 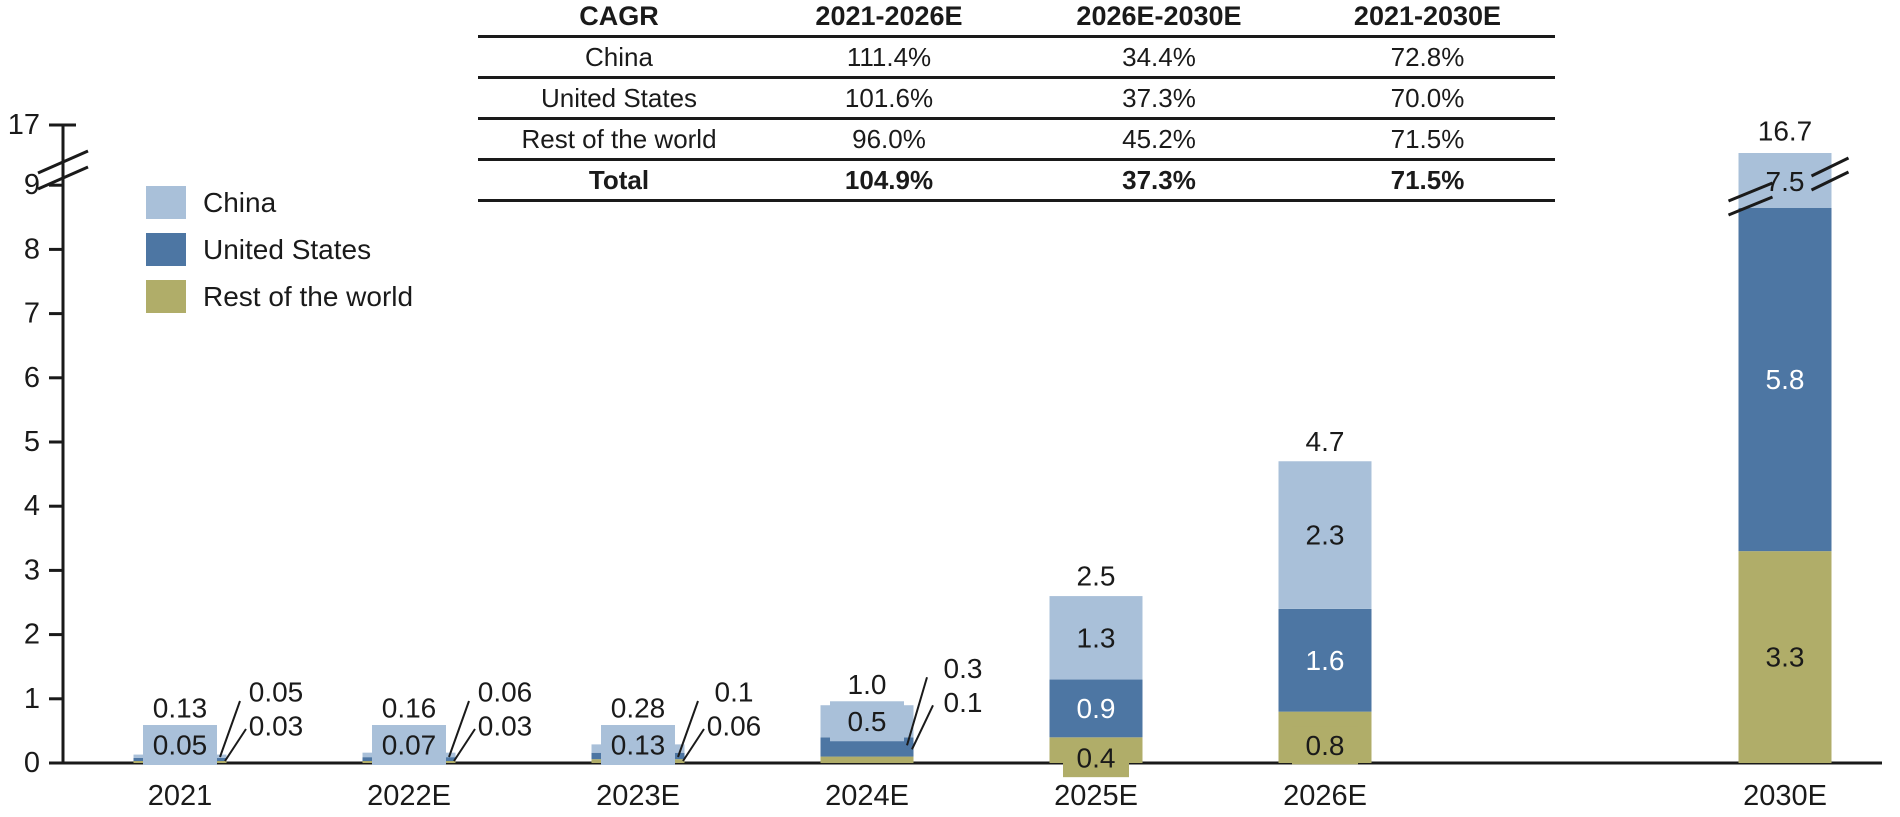 I want to click on bar-total-label: 16.7, so click(x=1785, y=131).